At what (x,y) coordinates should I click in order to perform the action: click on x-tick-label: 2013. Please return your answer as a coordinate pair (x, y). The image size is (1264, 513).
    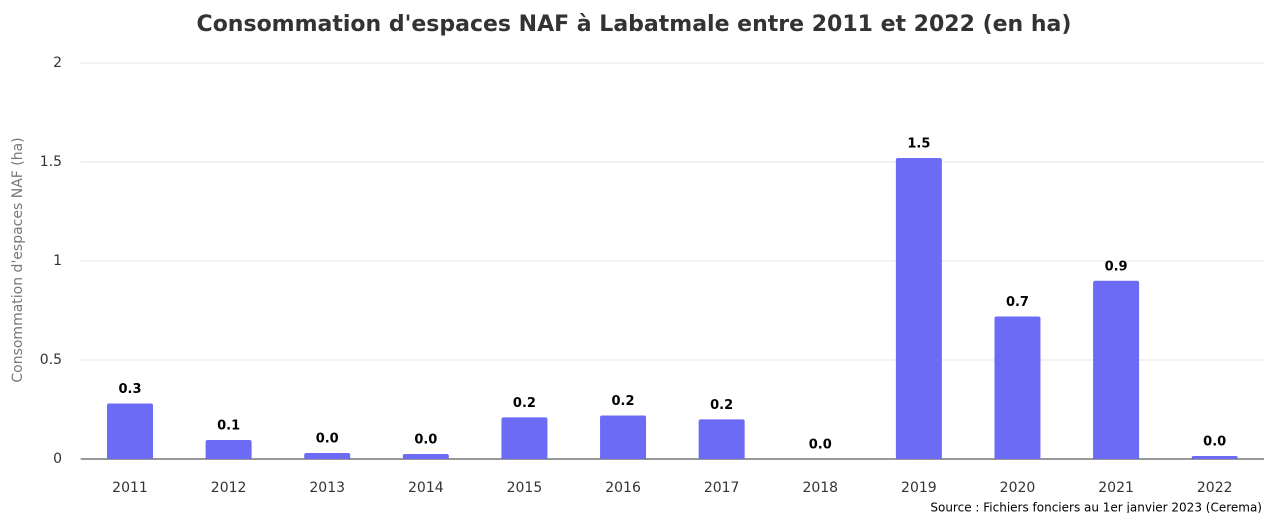
    Looking at the image, I should click on (327, 488).